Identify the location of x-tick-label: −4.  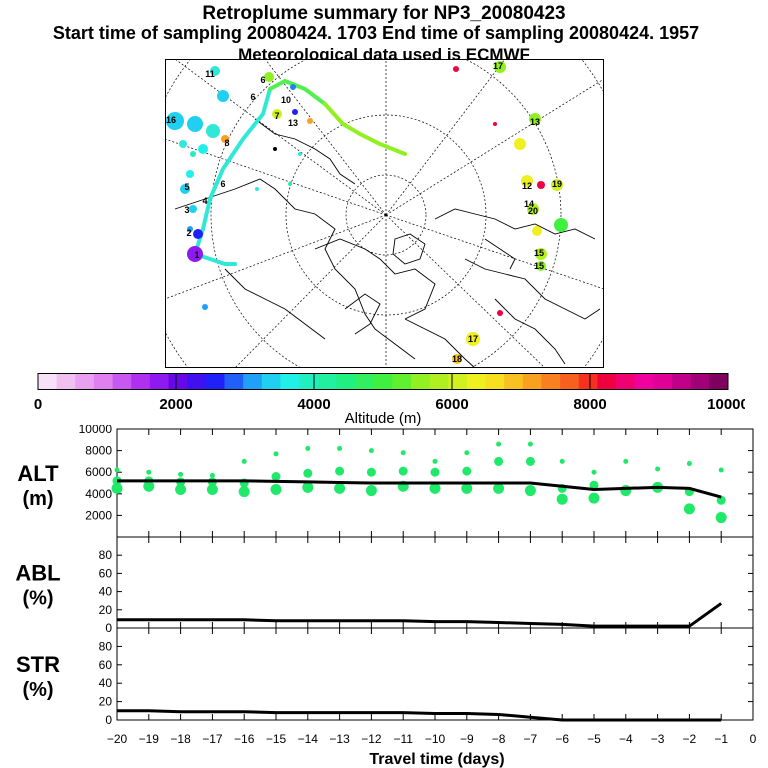
(626, 739).